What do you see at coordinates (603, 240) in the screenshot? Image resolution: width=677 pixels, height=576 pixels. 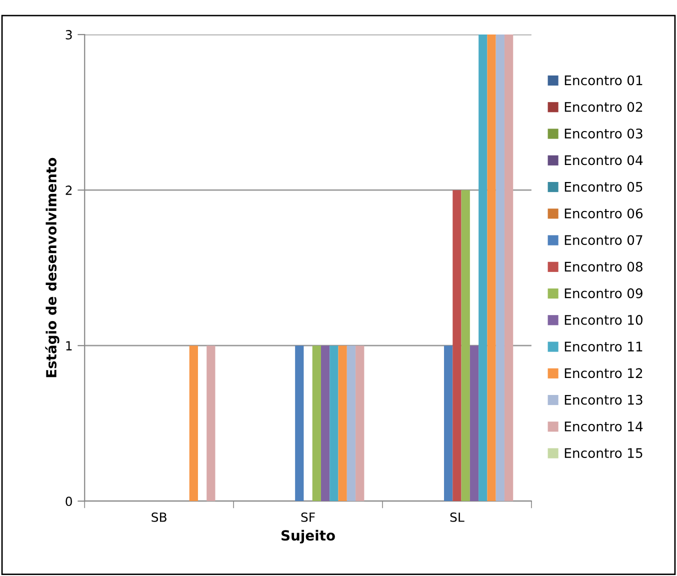 I see `legend-label: Encontro 07` at bounding box center [603, 240].